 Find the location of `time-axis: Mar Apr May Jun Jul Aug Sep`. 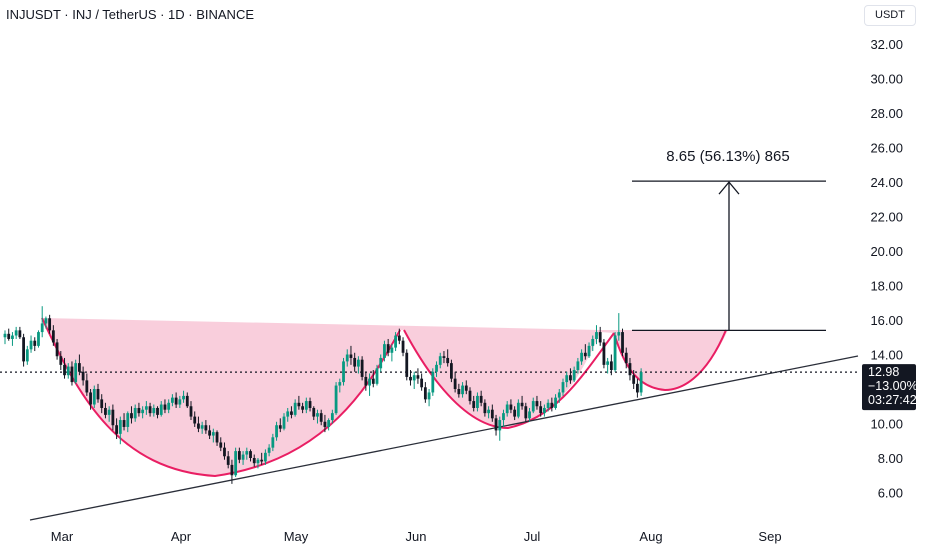

time-axis: Mar Apr May Jun Jul Aug Sep is located at coordinates (416, 536).